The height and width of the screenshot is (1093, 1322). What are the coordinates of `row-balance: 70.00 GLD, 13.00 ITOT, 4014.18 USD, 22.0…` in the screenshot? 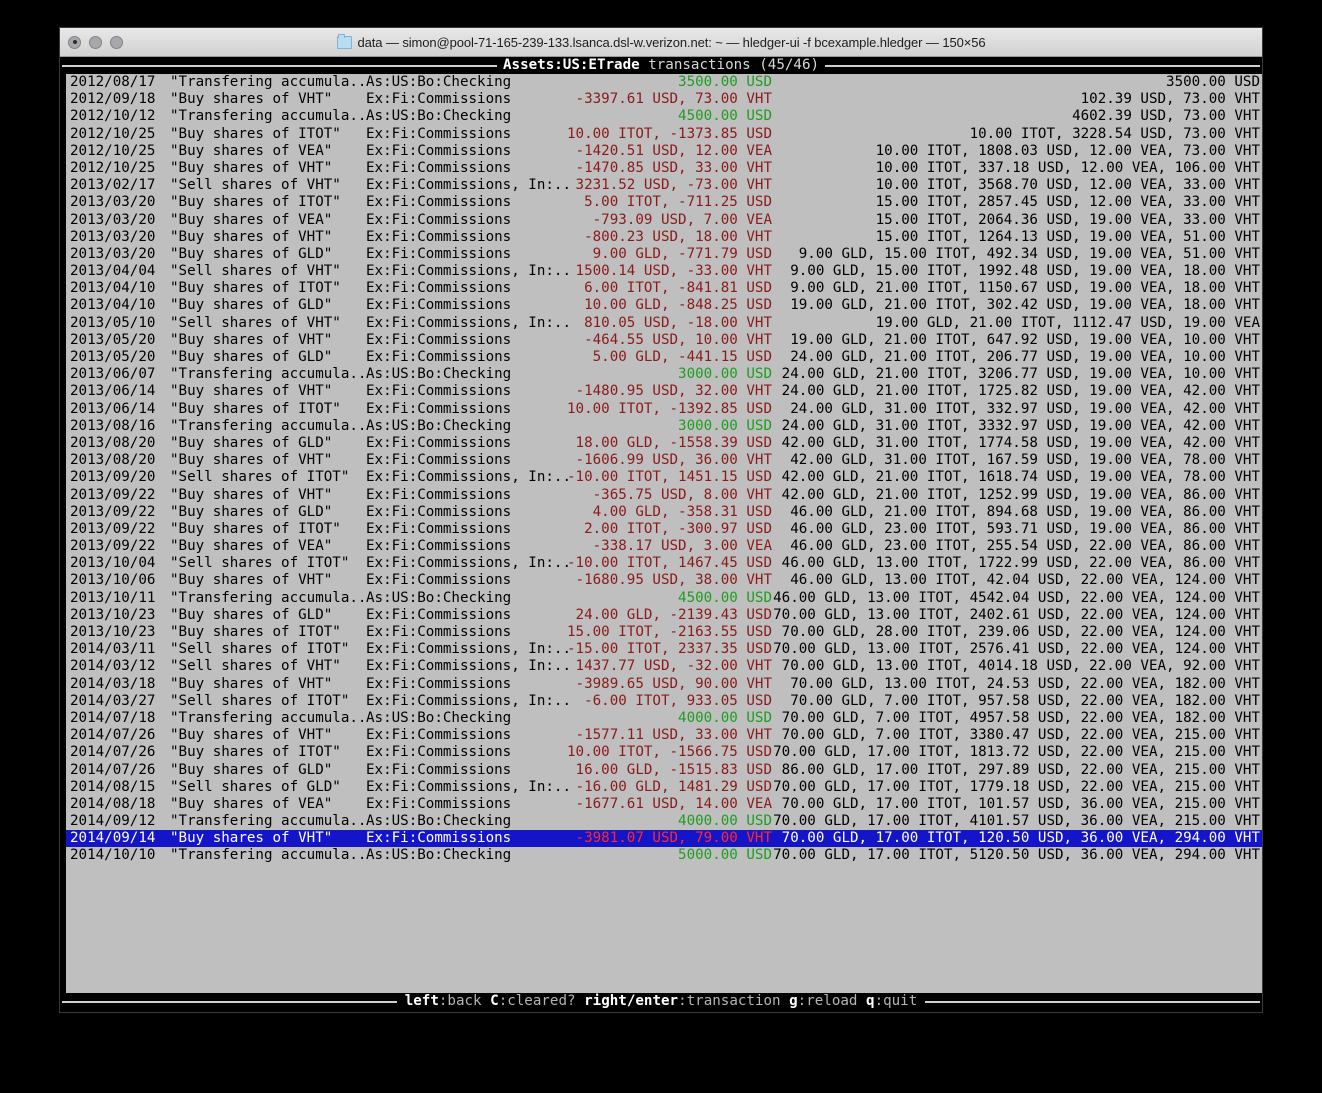 It's located at (1020, 666).